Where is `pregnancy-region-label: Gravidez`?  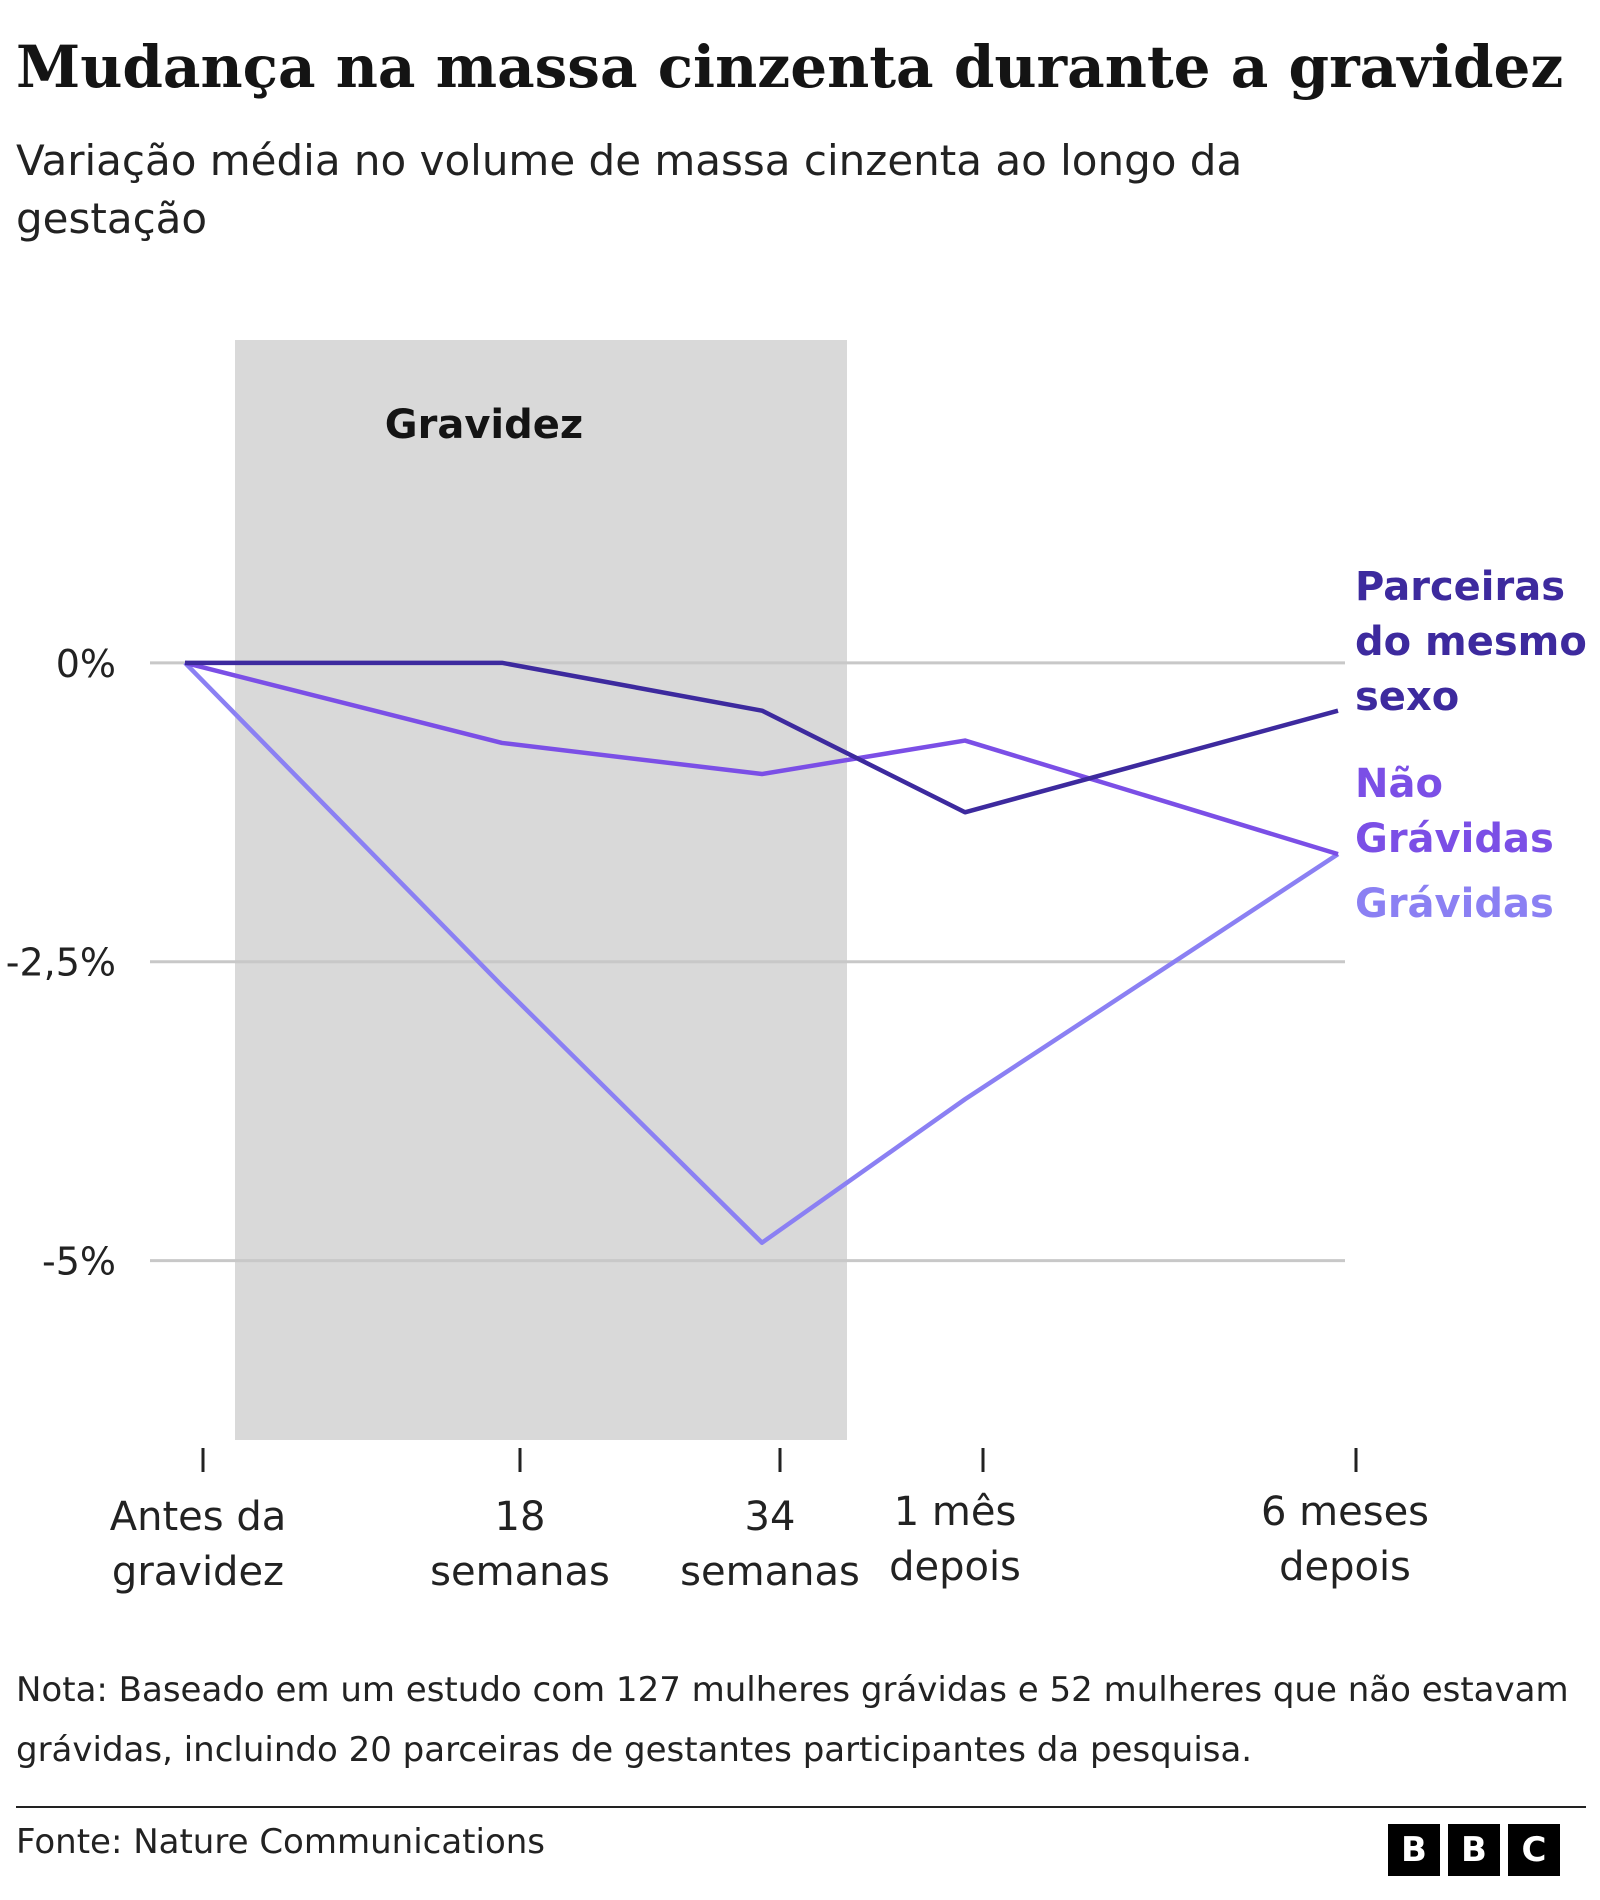
pregnancy-region-label: Gravidez is located at coordinates (484, 425).